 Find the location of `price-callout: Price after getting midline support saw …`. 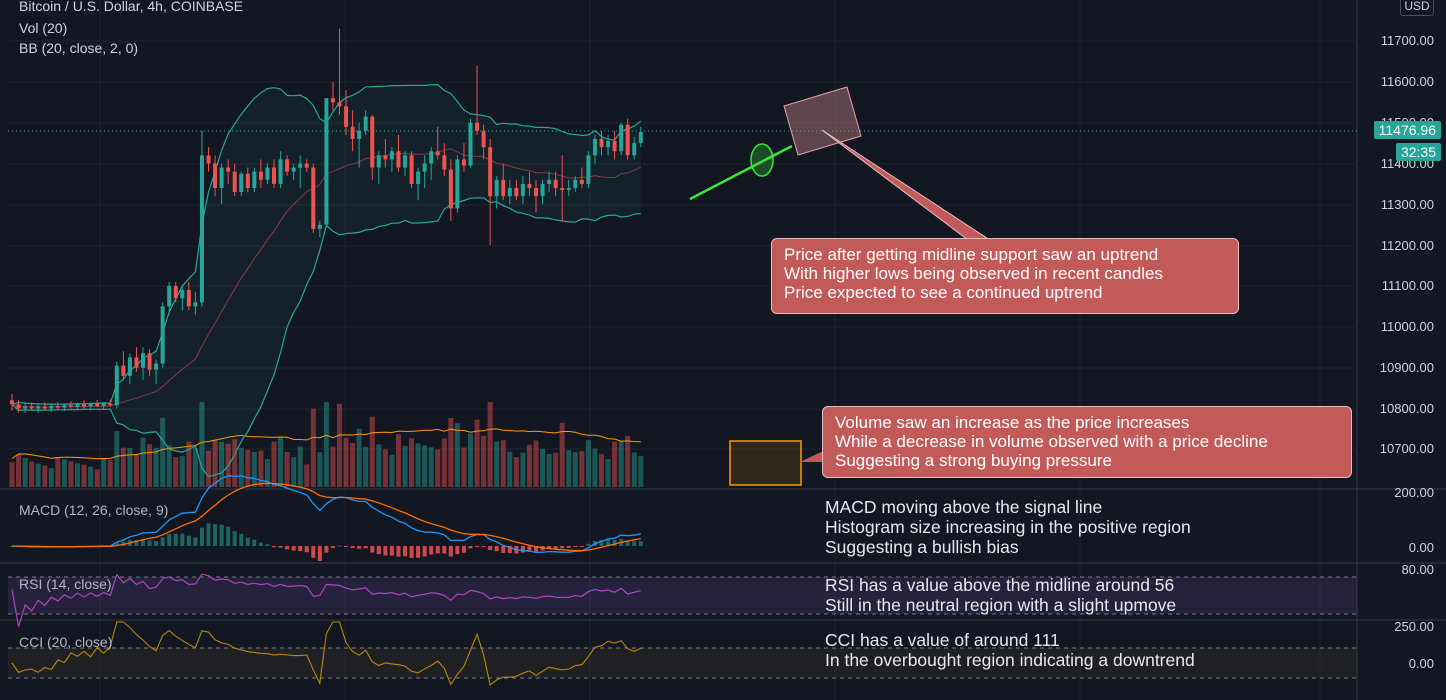

price-callout: Price after getting midline support saw … is located at coordinates (1005, 276).